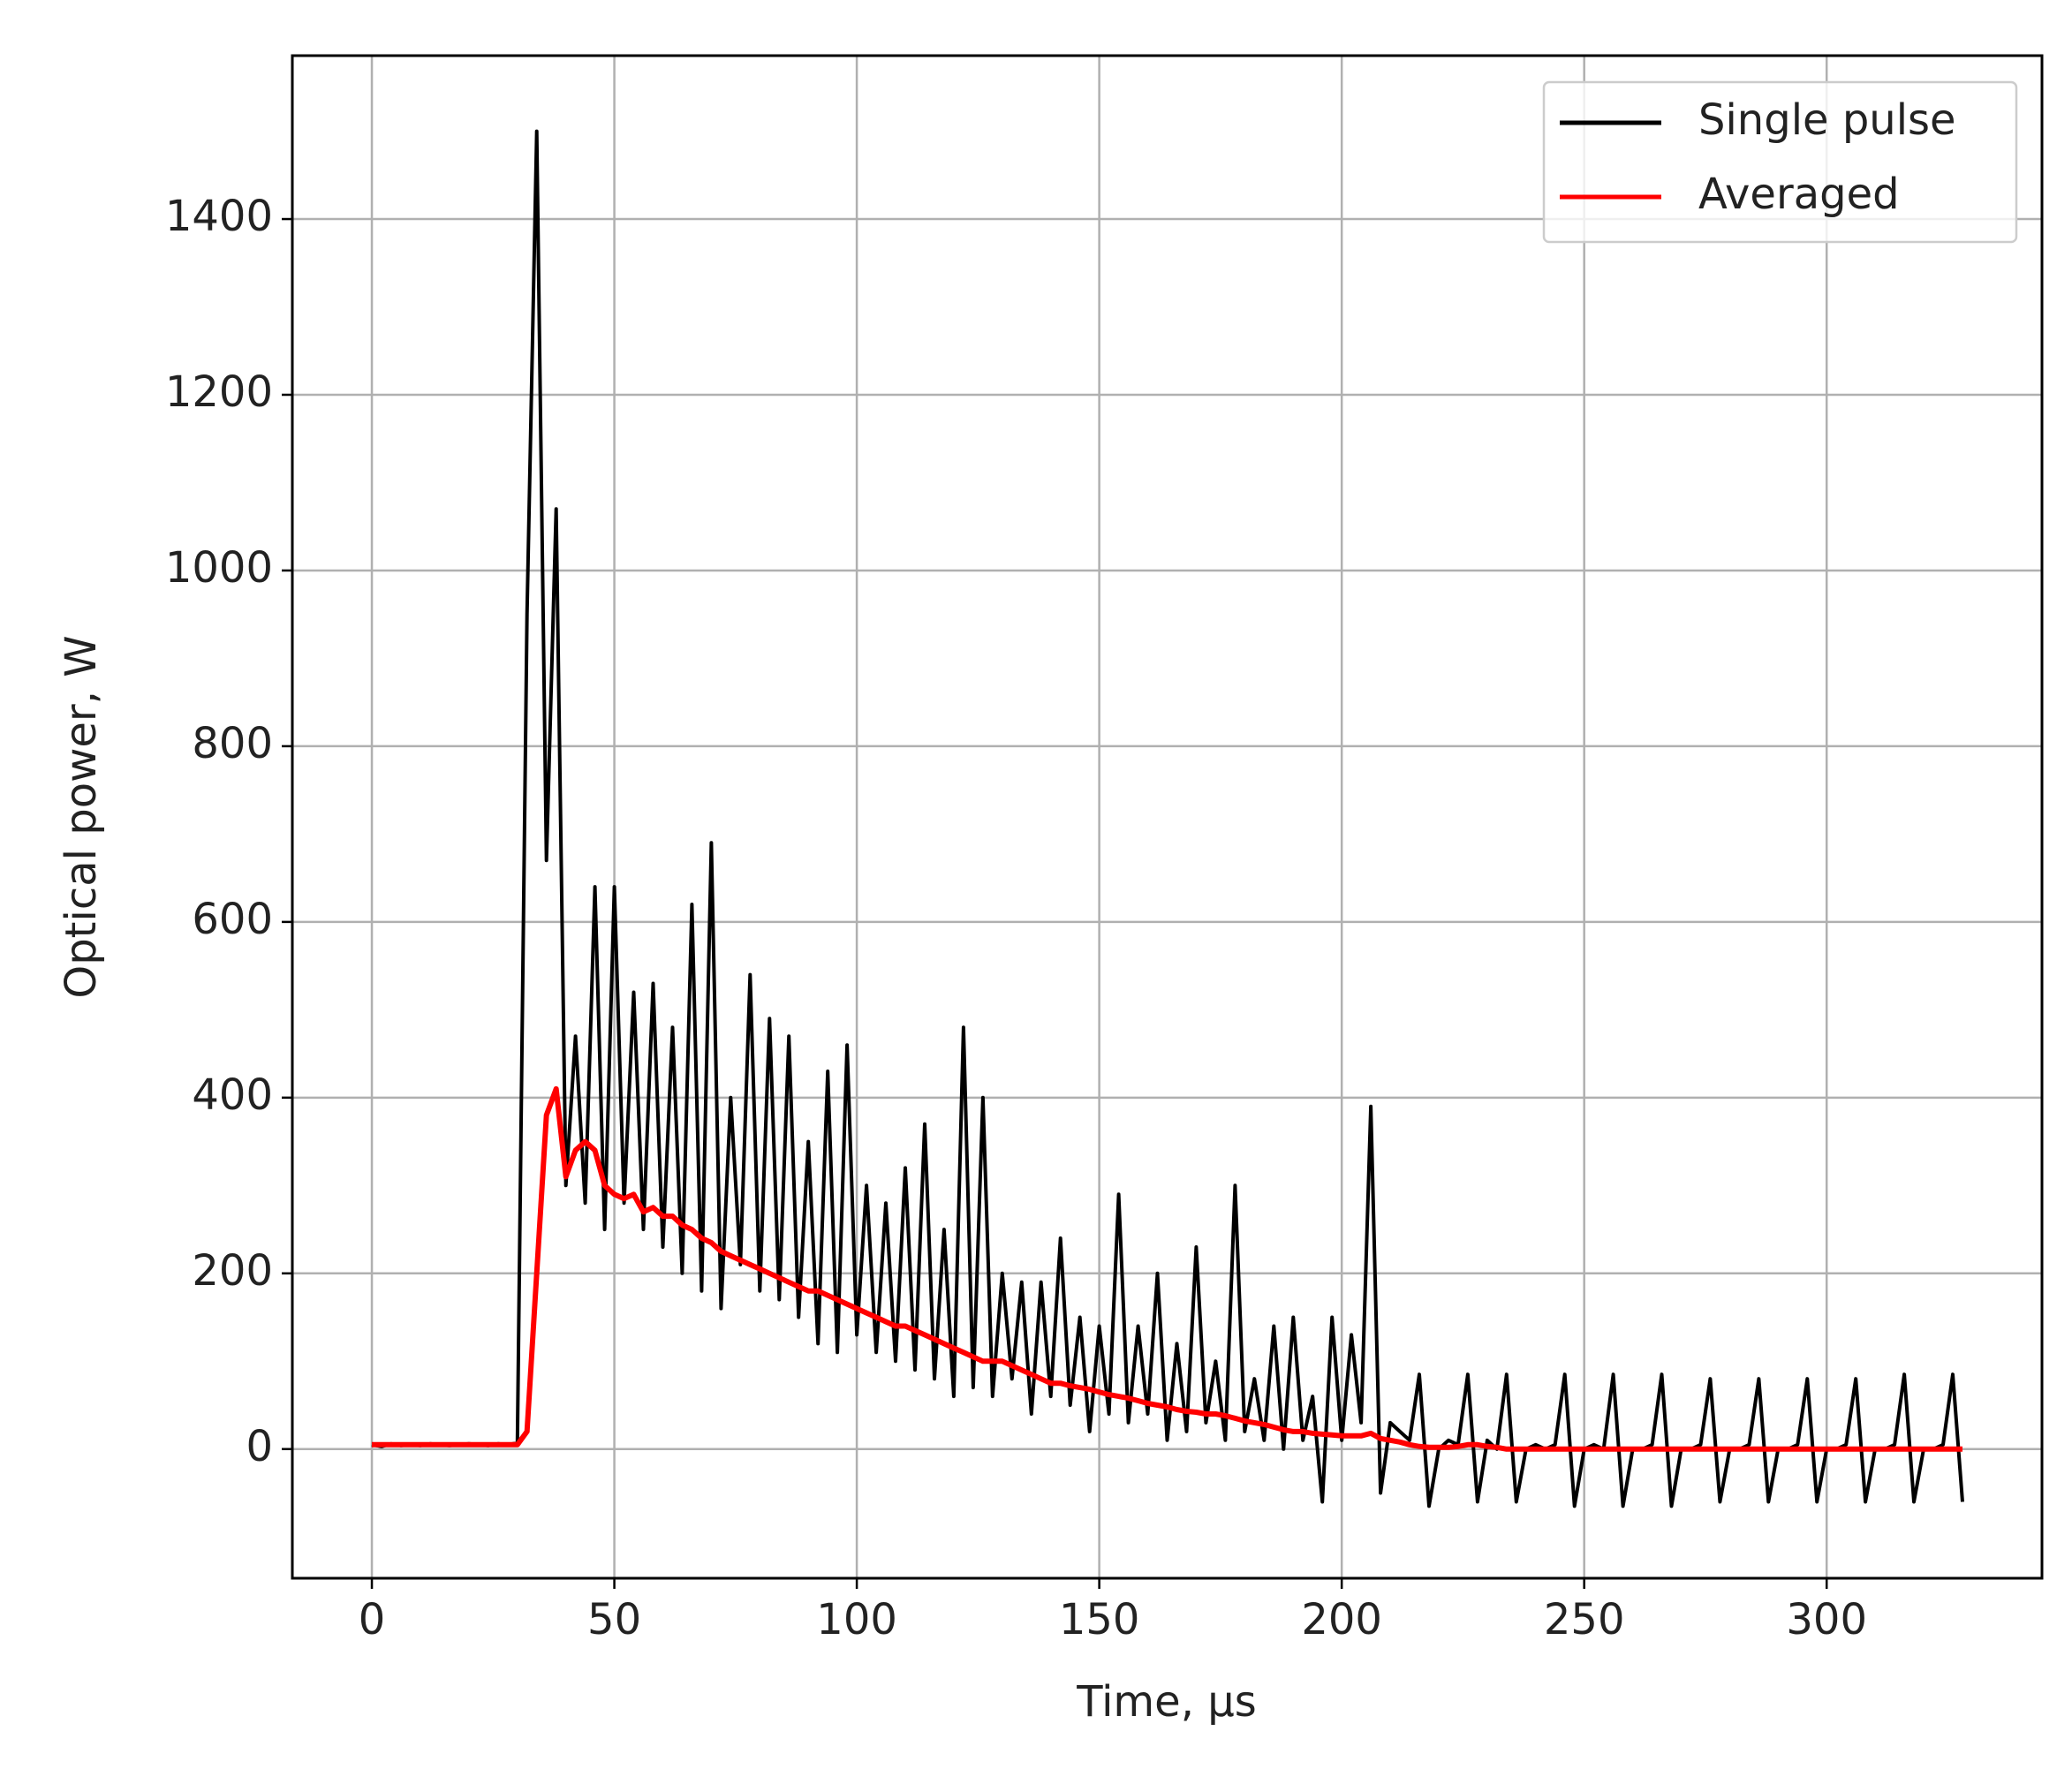 The image size is (2072, 1769). I want to click on x-tick-label: 200, so click(1341, 1620).